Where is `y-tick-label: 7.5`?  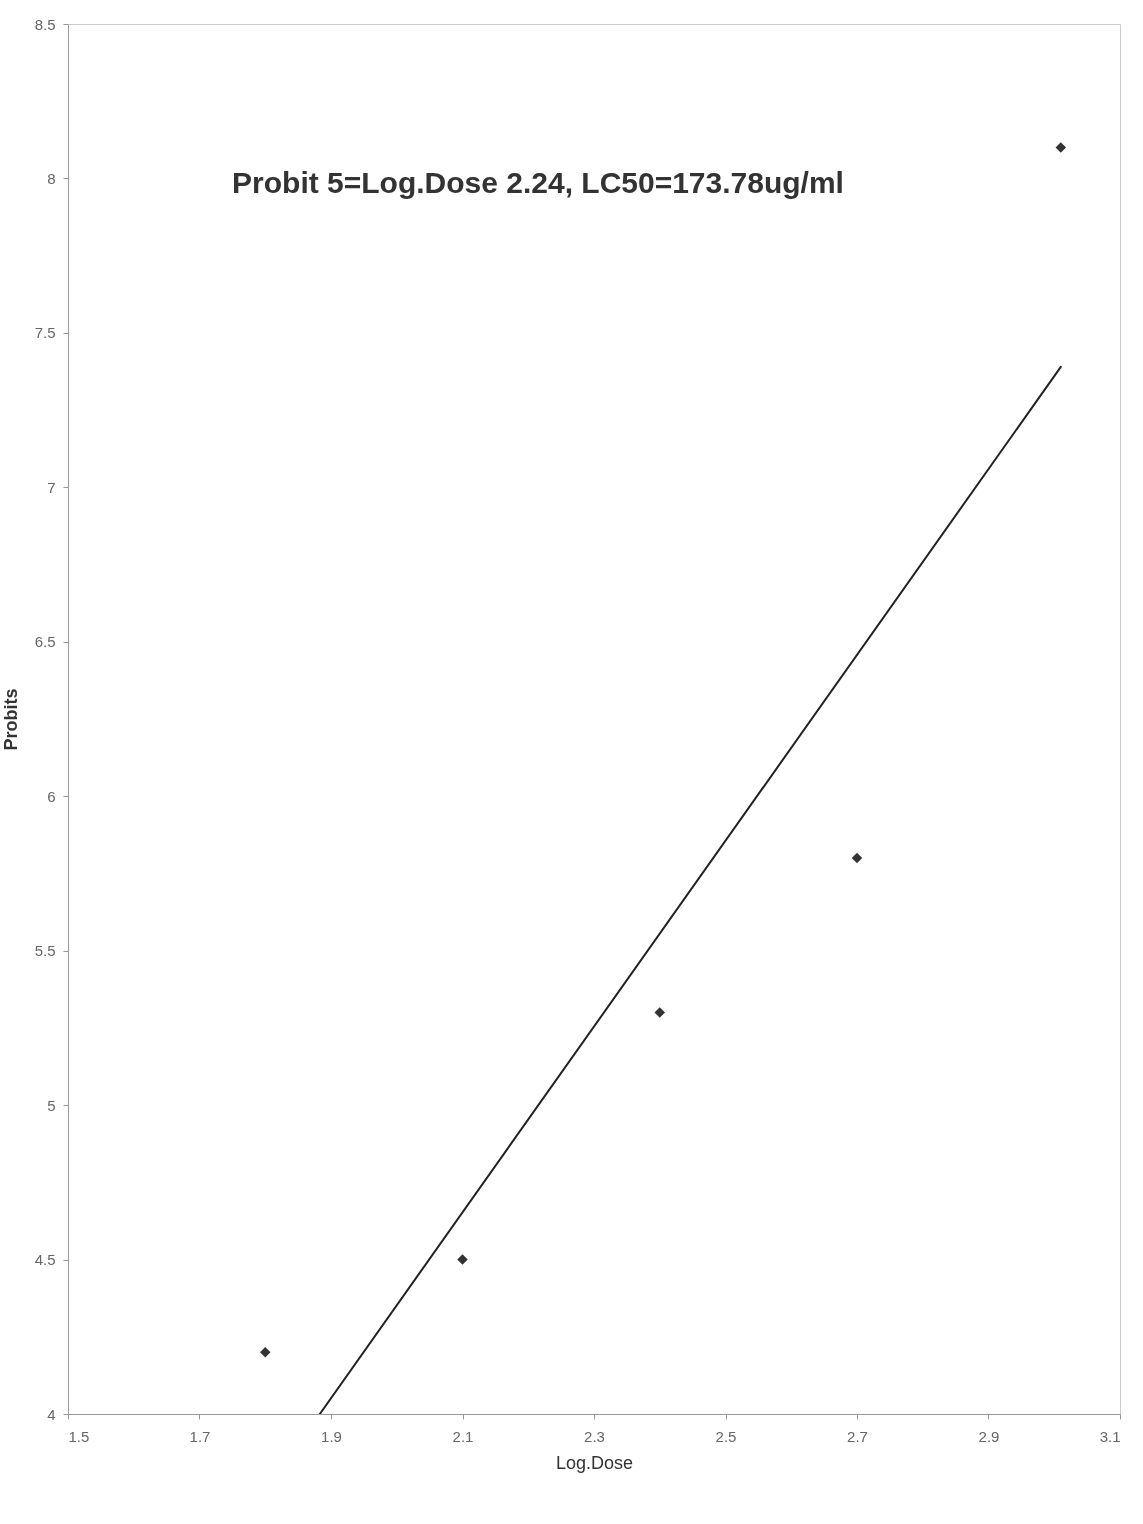 y-tick-label: 7.5 is located at coordinates (45, 333).